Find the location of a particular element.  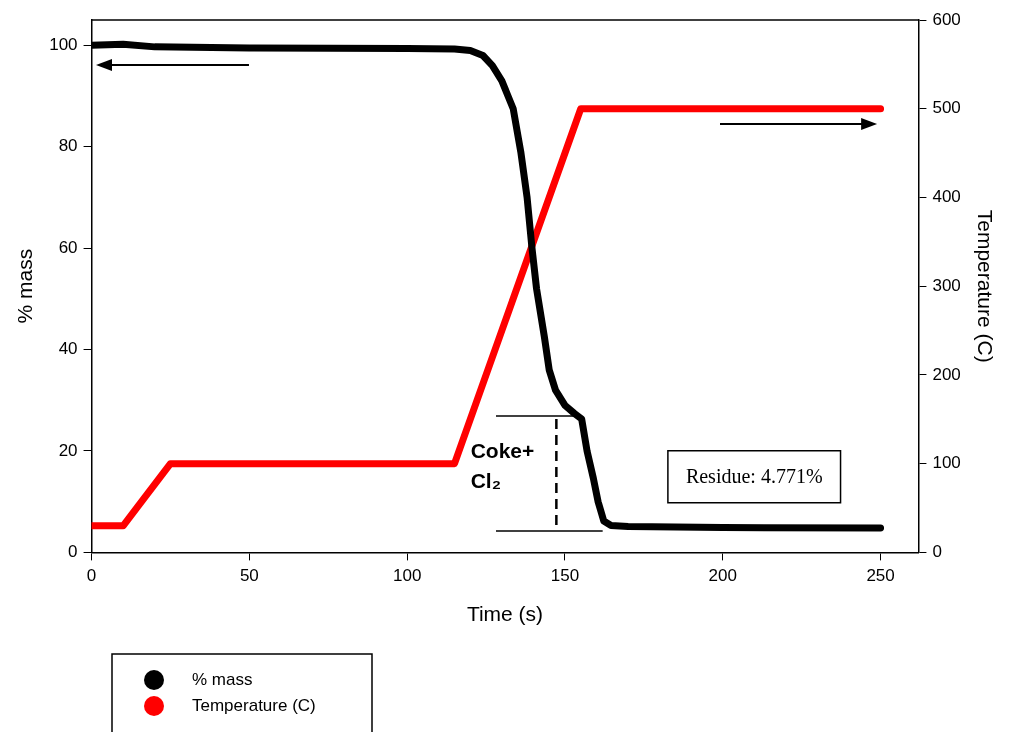

x-tick-label: 100 is located at coordinates (407, 576).